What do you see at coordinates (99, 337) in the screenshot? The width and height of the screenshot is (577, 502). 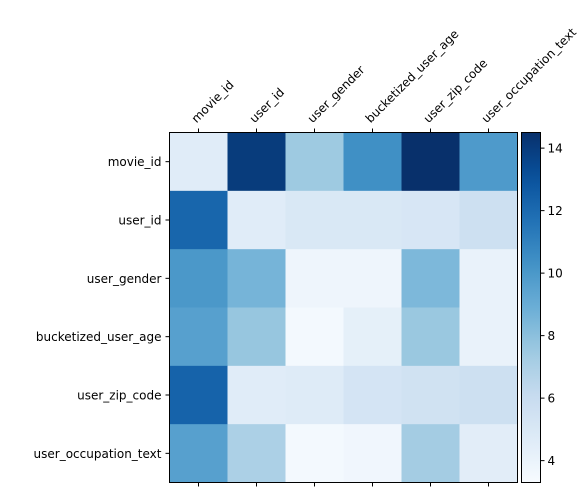 I see `y-tick-label-bucketized-user-age: bucketized_user_age` at bounding box center [99, 337].